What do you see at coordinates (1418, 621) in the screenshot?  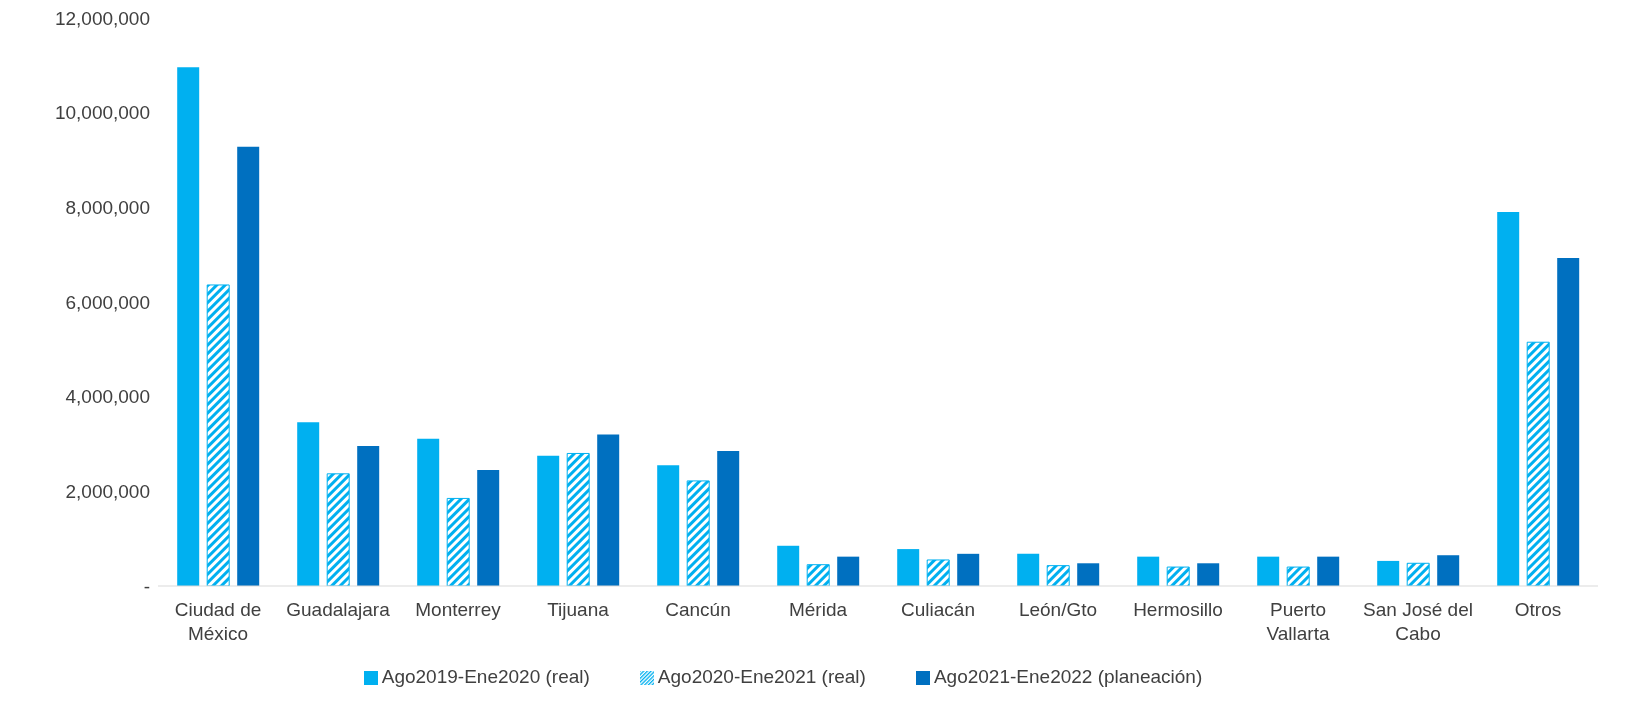 I see `x-tick-label: San José del Cabo` at bounding box center [1418, 621].